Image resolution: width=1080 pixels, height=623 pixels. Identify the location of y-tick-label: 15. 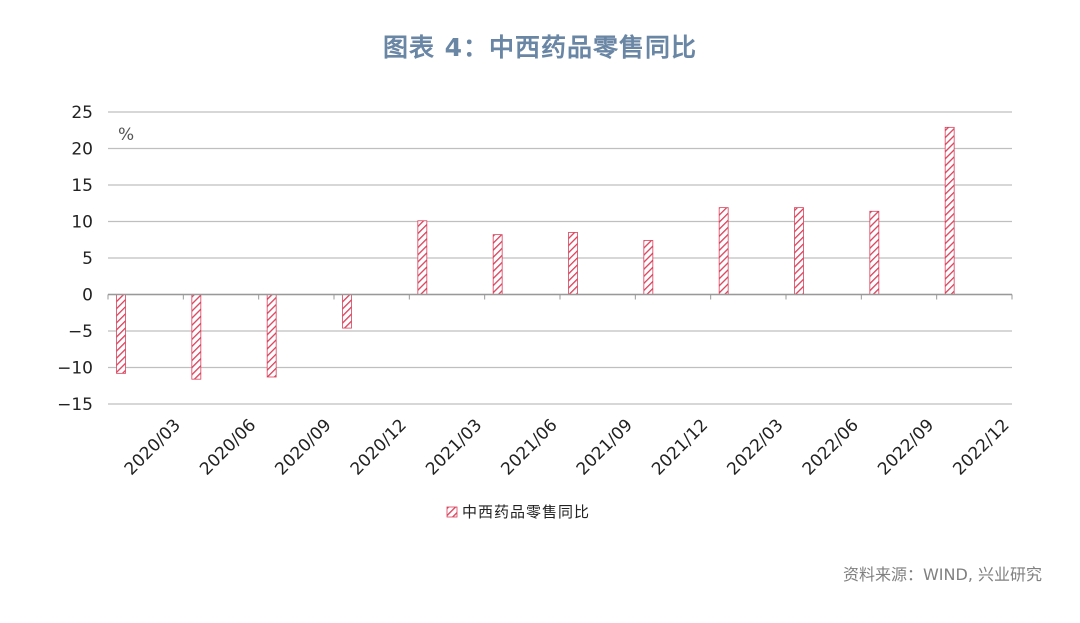
(82, 186).